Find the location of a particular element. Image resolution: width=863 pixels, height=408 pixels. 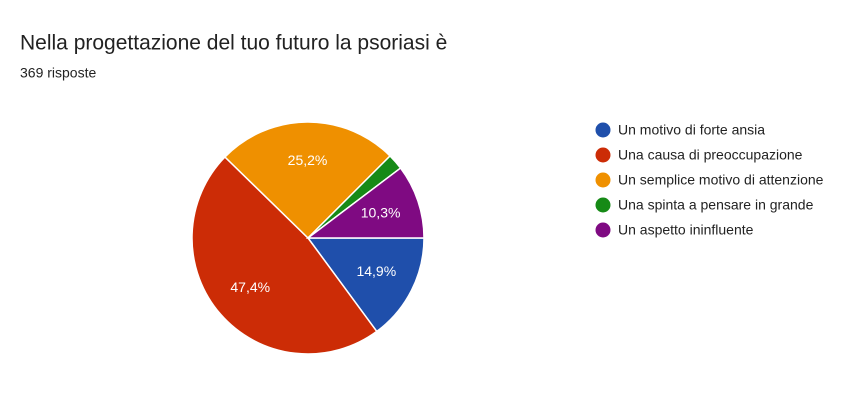

legend-label: Un aspetto ininfluente is located at coordinates (686, 230).